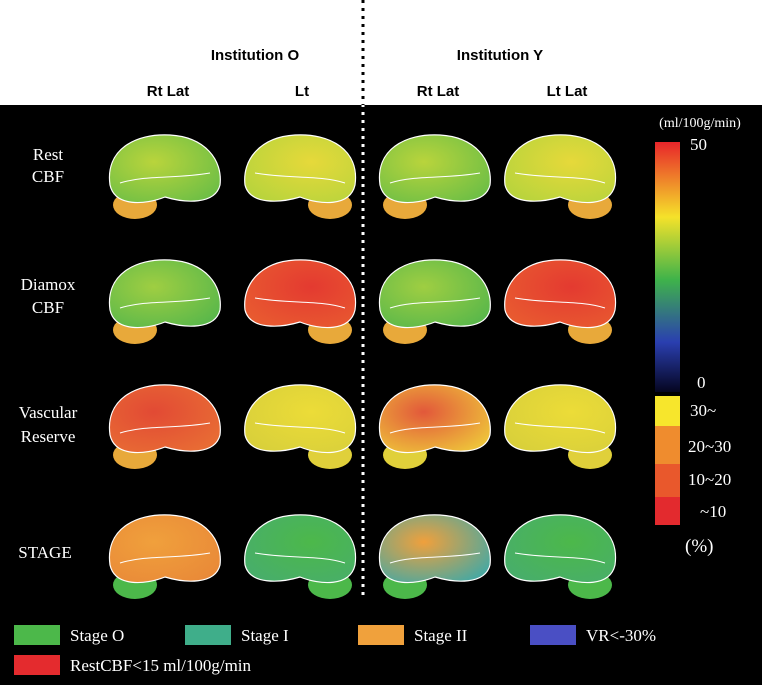 The height and width of the screenshot is (685, 762). Describe the element at coordinates (699, 546) in the screenshot. I see `scale-unit: (%)` at that location.